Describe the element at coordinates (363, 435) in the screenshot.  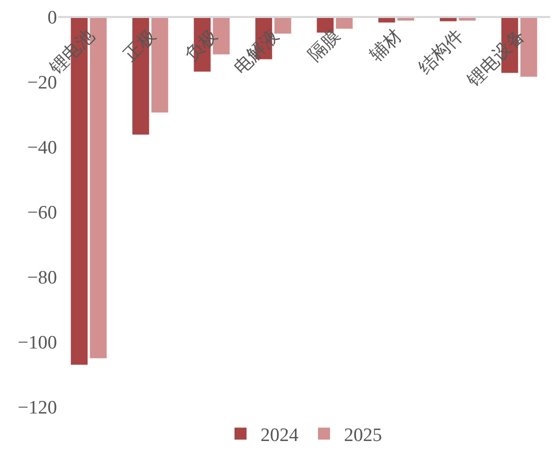
I see `legend-label: 2025` at that location.